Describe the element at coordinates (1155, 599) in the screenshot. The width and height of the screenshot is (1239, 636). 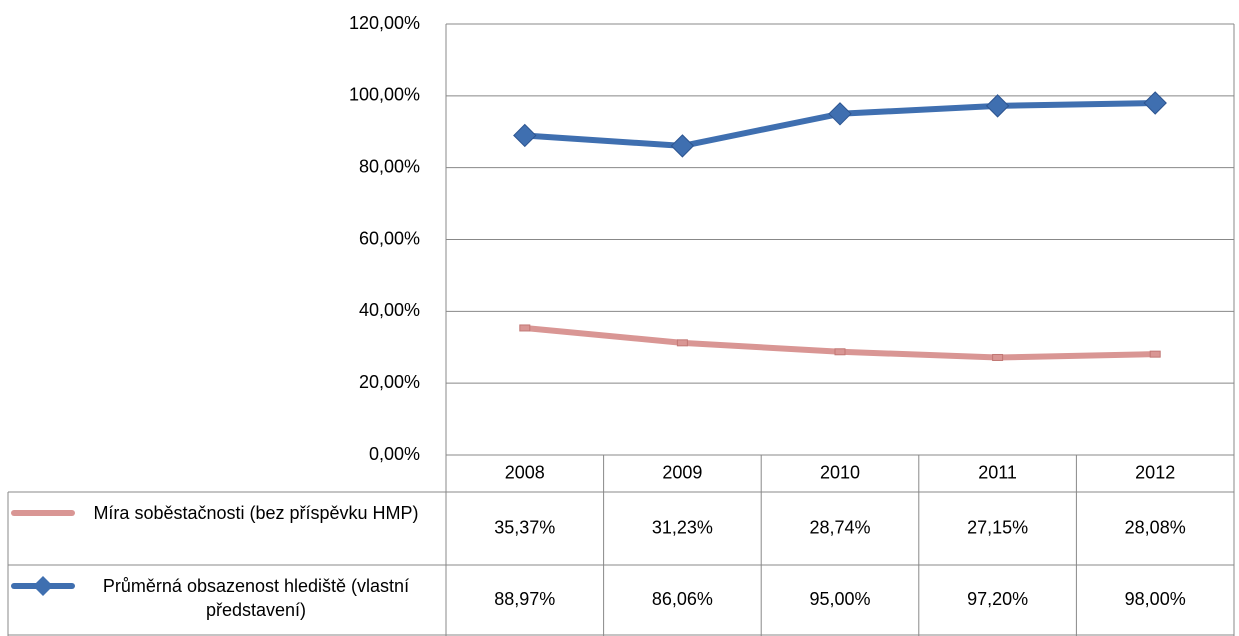
I see `value-label: 98,00%` at that location.